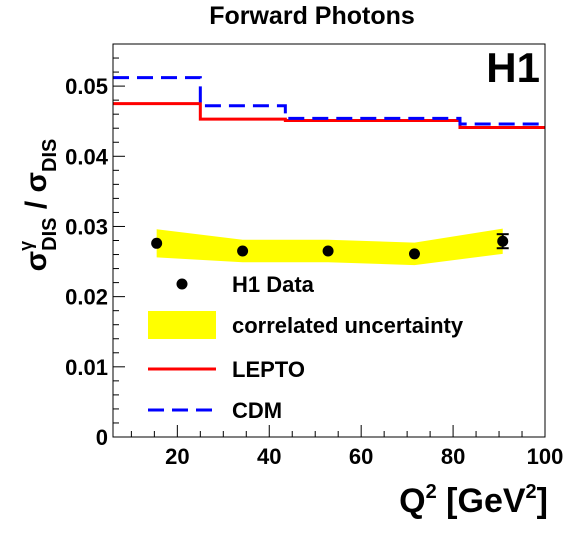 The height and width of the screenshot is (547, 567). What do you see at coordinates (50, 155) in the screenshot?
I see `y-label-dis-2: DIS` at bounding box center [50, 155].